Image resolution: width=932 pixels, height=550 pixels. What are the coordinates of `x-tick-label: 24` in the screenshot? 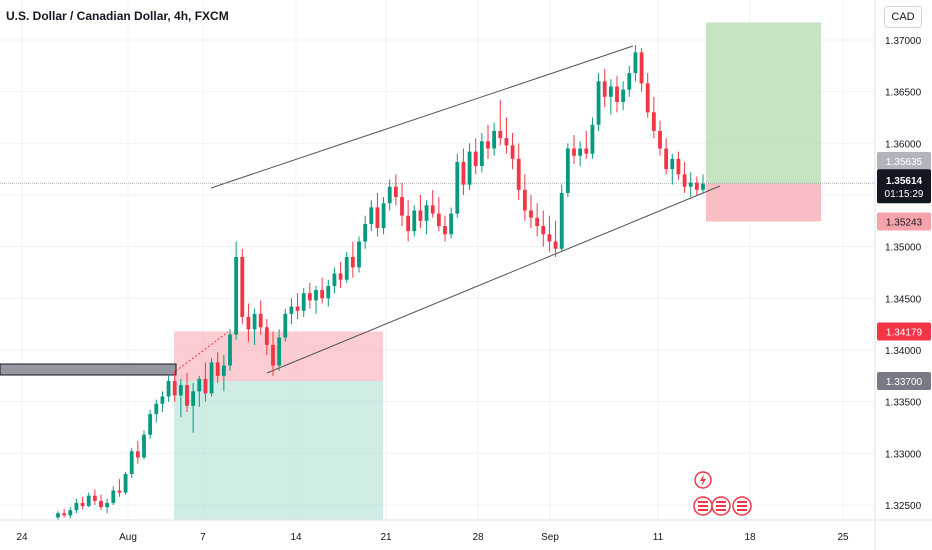 It's located at (22, 537).